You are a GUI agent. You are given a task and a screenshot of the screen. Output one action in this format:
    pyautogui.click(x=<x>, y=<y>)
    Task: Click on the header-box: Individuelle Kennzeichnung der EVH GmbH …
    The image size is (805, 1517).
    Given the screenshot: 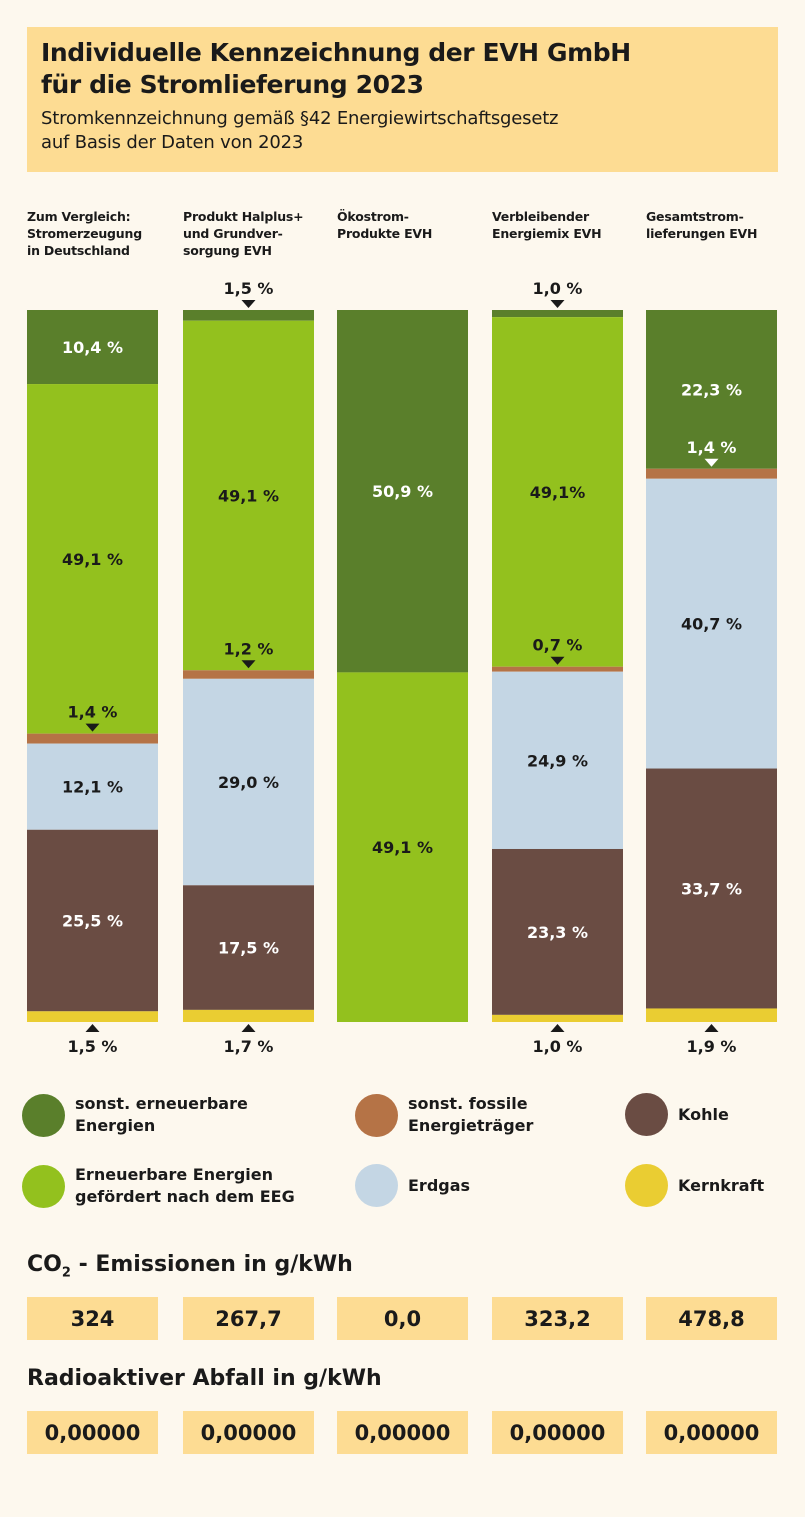 What is the action you would take?
    pyautogui.click(x=402, y=99)
    